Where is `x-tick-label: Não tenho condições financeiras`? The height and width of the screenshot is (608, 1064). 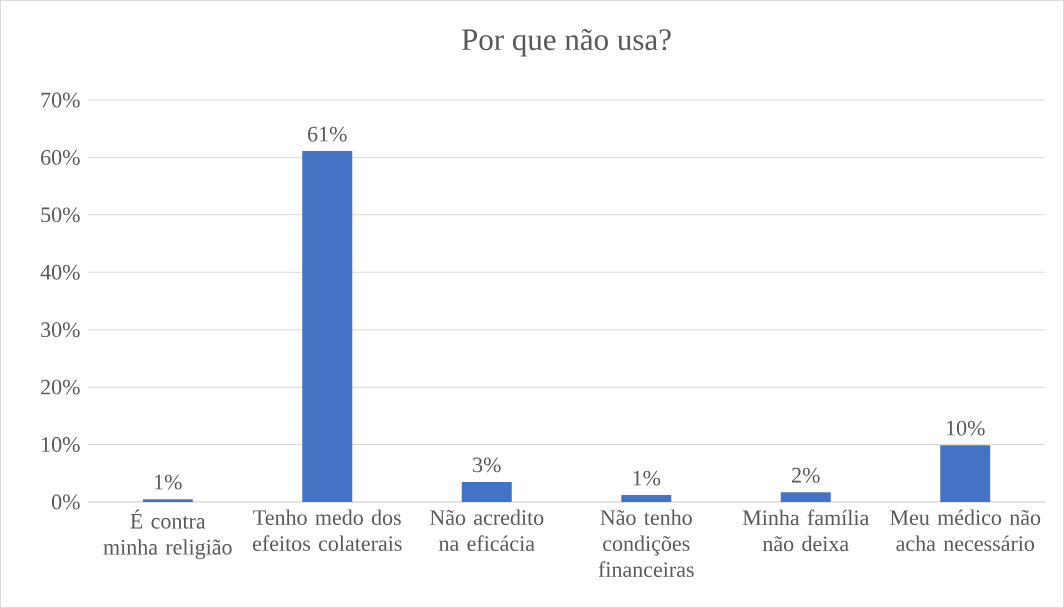 x-tick-label: Não tenho condições financeiras is located at coordinates (646, 543).